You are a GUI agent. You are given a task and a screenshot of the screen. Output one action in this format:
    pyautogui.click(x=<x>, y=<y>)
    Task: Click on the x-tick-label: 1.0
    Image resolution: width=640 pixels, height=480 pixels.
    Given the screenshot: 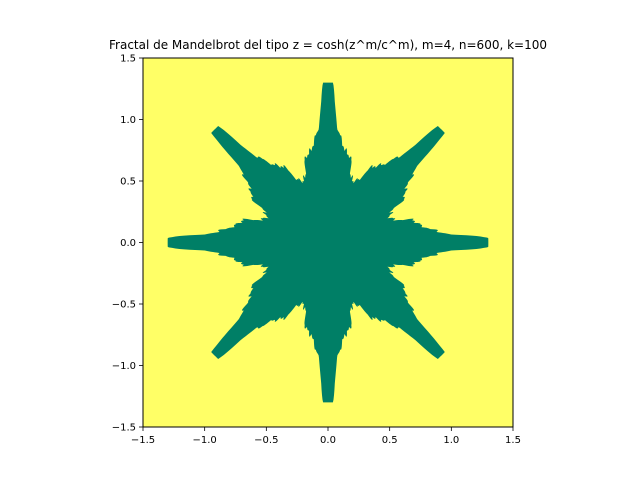 What is the action you would take?
    pyautogui.click(x=451, y=440)
    